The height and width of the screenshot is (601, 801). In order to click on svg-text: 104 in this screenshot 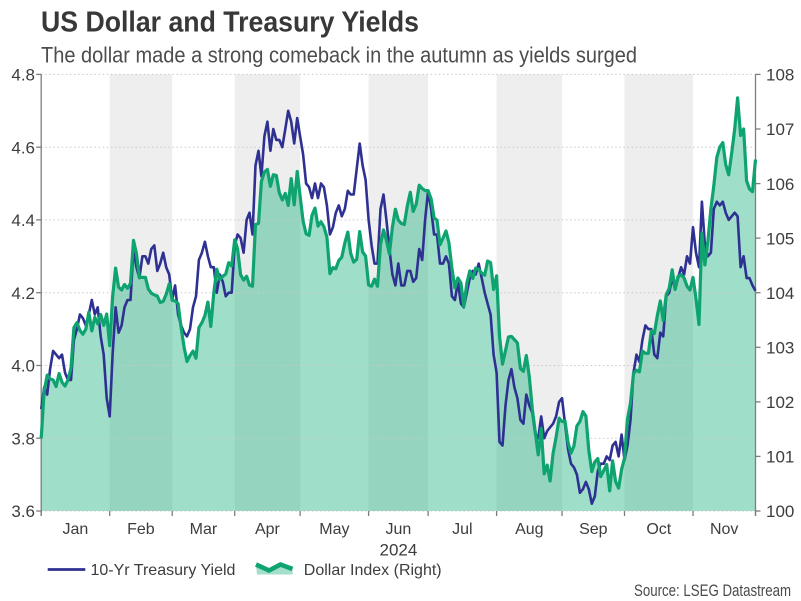, I will do `click(780, 293)`.